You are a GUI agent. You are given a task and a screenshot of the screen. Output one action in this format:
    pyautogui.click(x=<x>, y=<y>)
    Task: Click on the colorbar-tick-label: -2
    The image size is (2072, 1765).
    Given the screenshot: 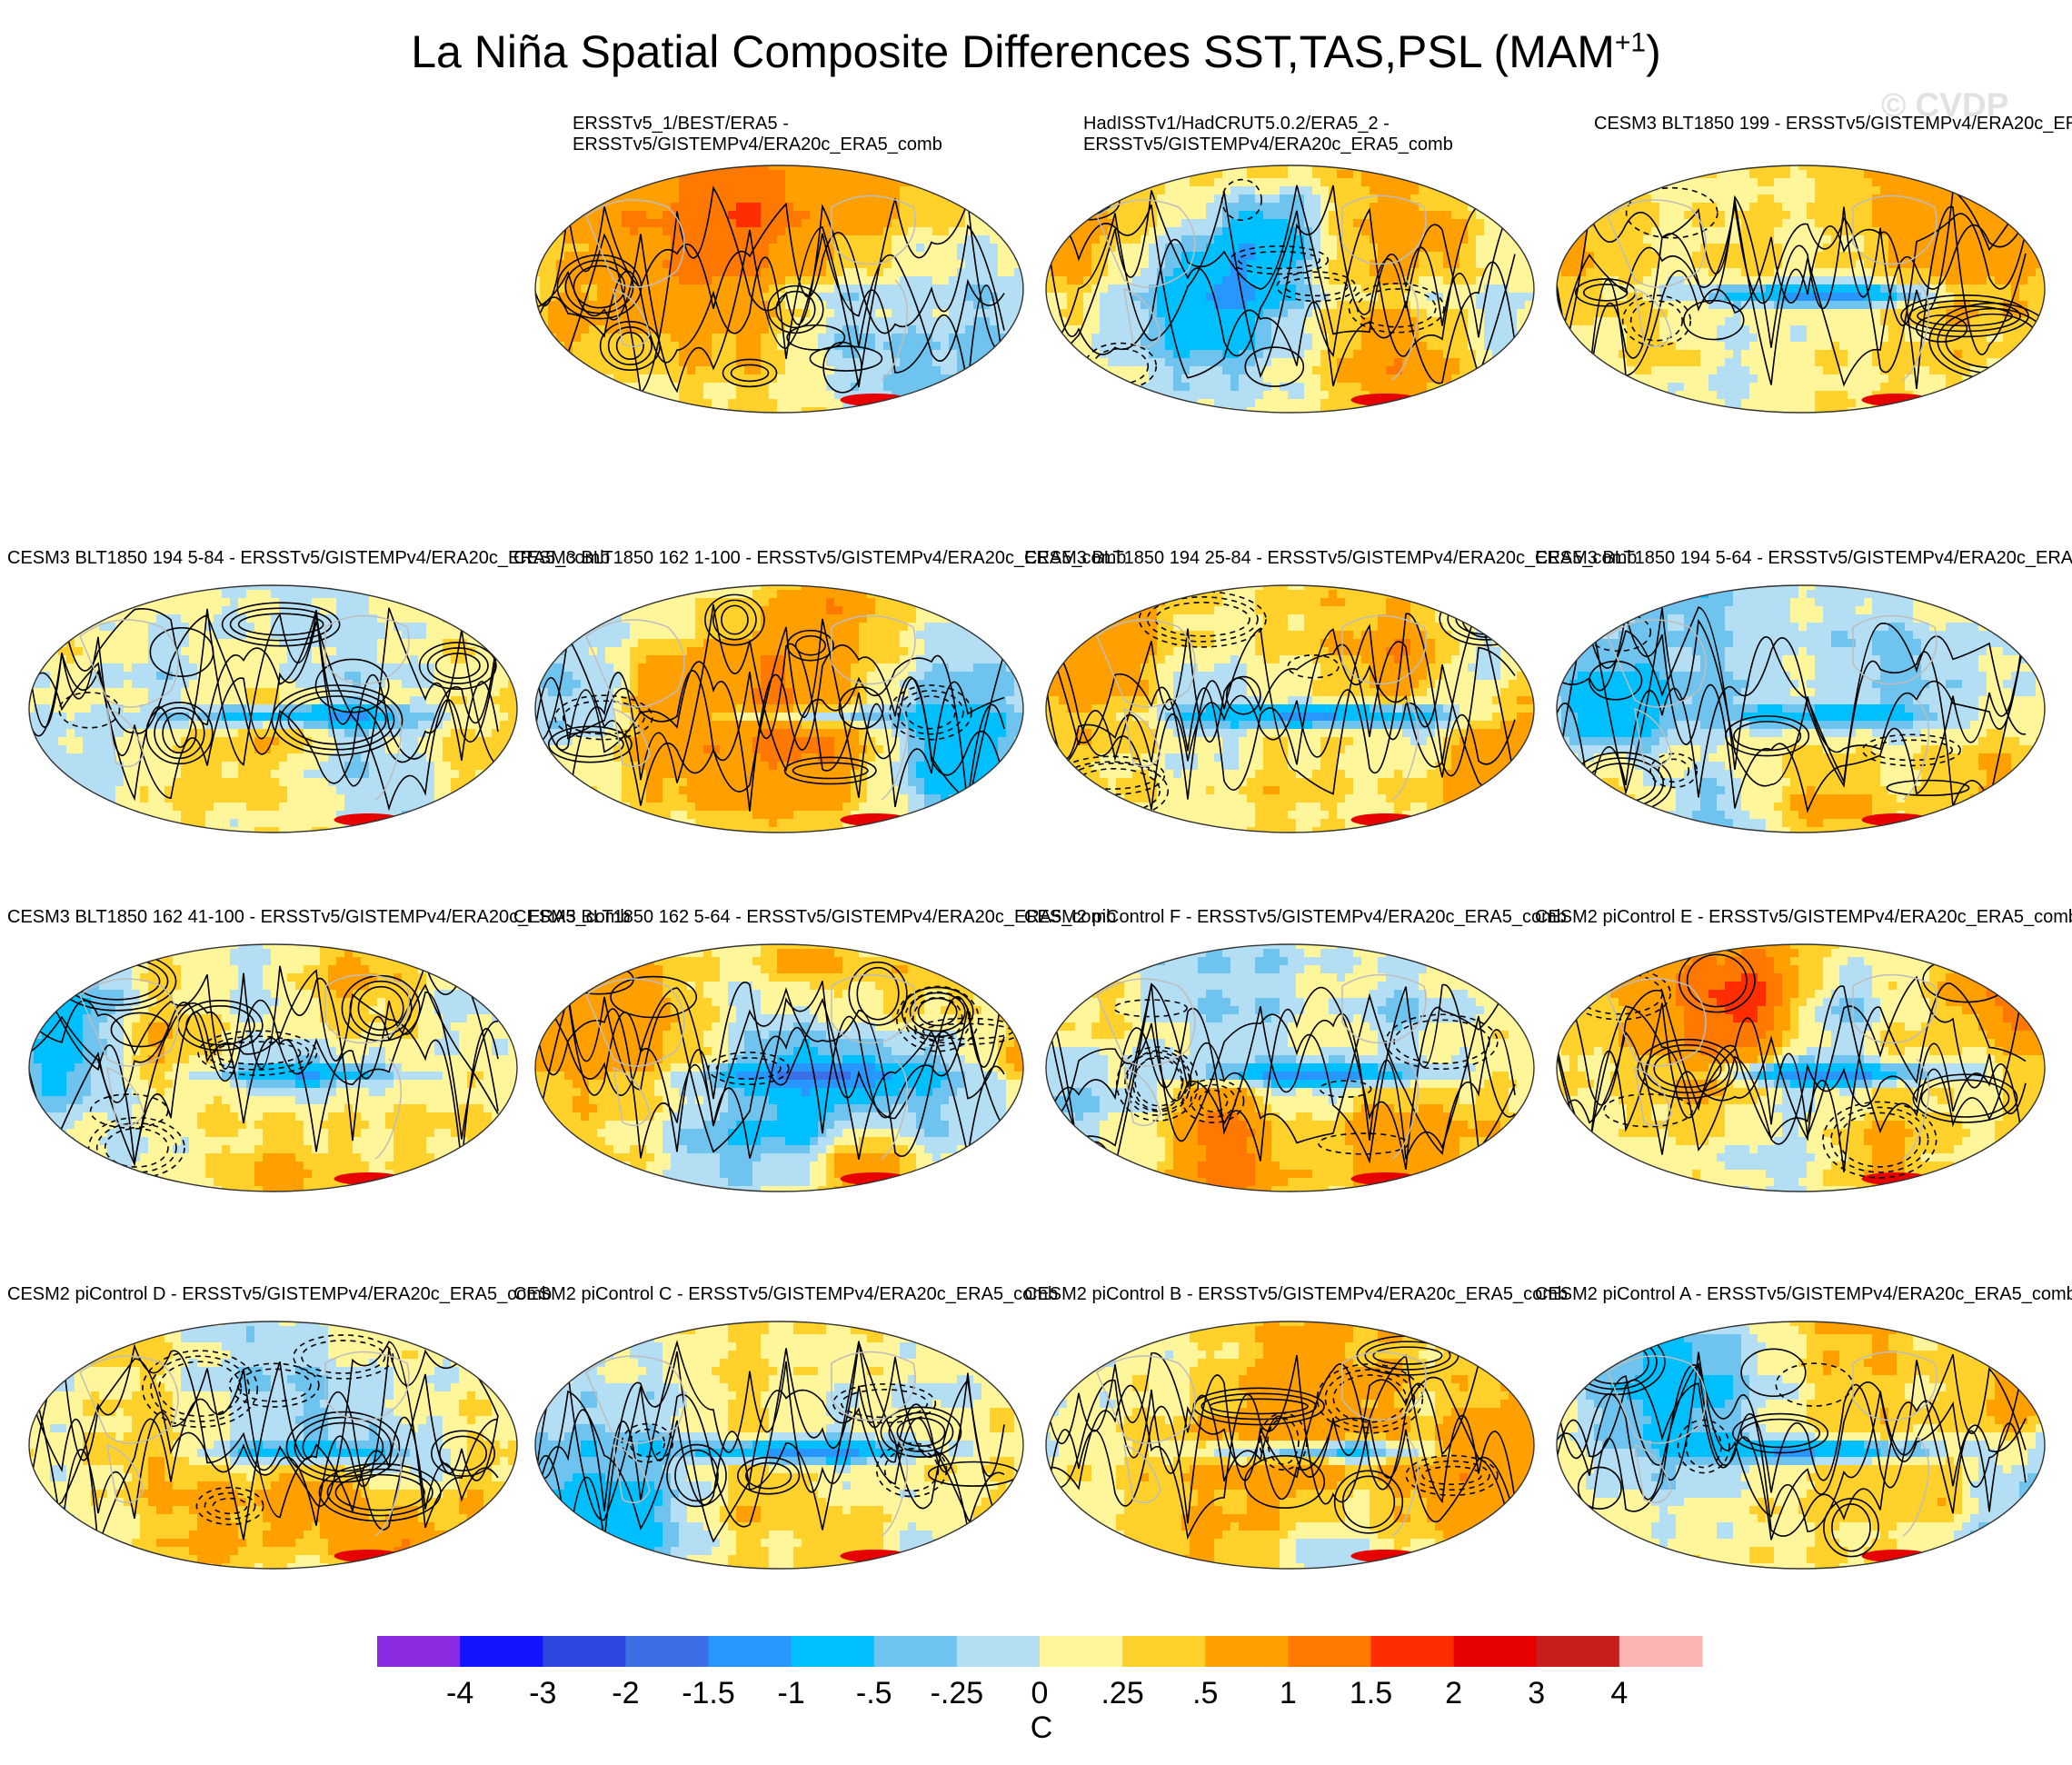 What is the action you would take?
    pyautogui.click(x=625, y=1693)
    